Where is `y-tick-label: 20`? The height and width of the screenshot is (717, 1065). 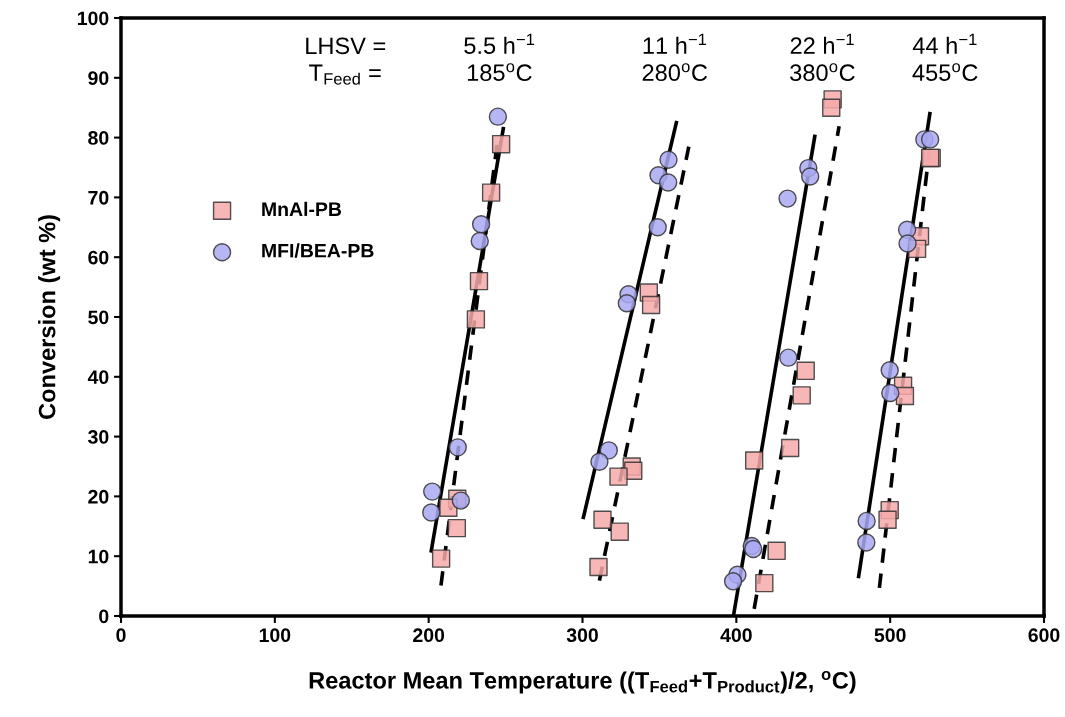 y-tick-label: 20 is located at coordinates (98, 496).